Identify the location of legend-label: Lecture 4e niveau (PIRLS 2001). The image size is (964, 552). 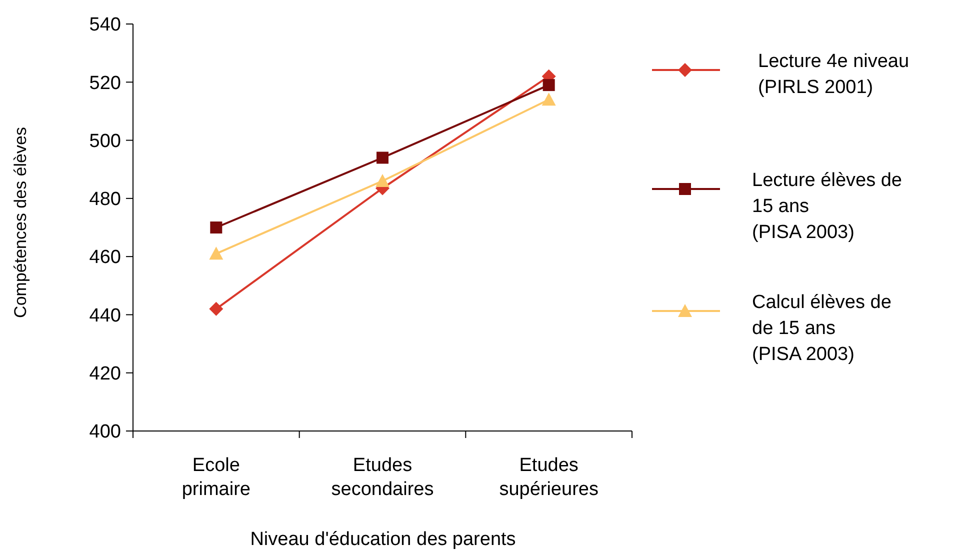
(834, 74).